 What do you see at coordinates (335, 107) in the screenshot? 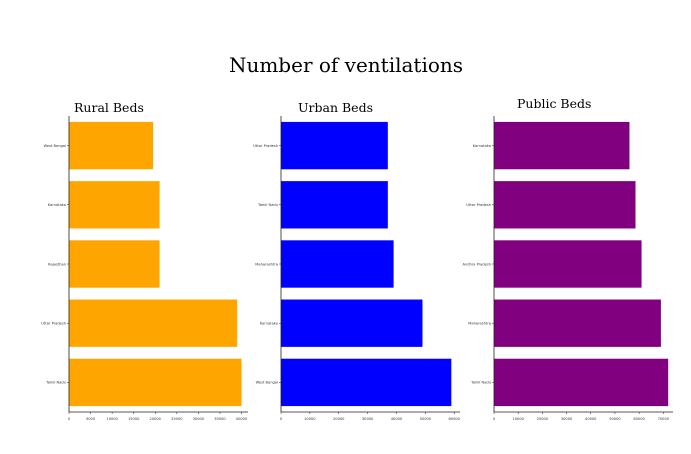
I see `panel-title: Urban Beds` at bounding box center [335, 107].